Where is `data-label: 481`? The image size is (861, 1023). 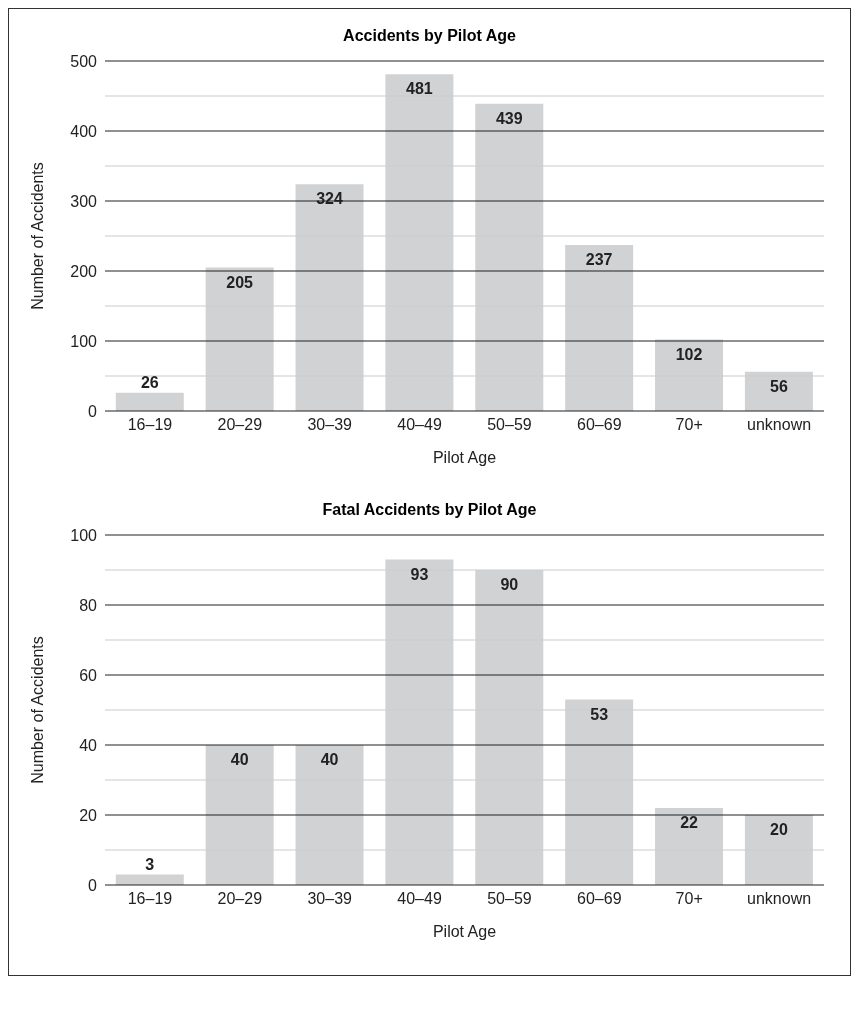
data-label: 481 is located at coordinates (419, 89).